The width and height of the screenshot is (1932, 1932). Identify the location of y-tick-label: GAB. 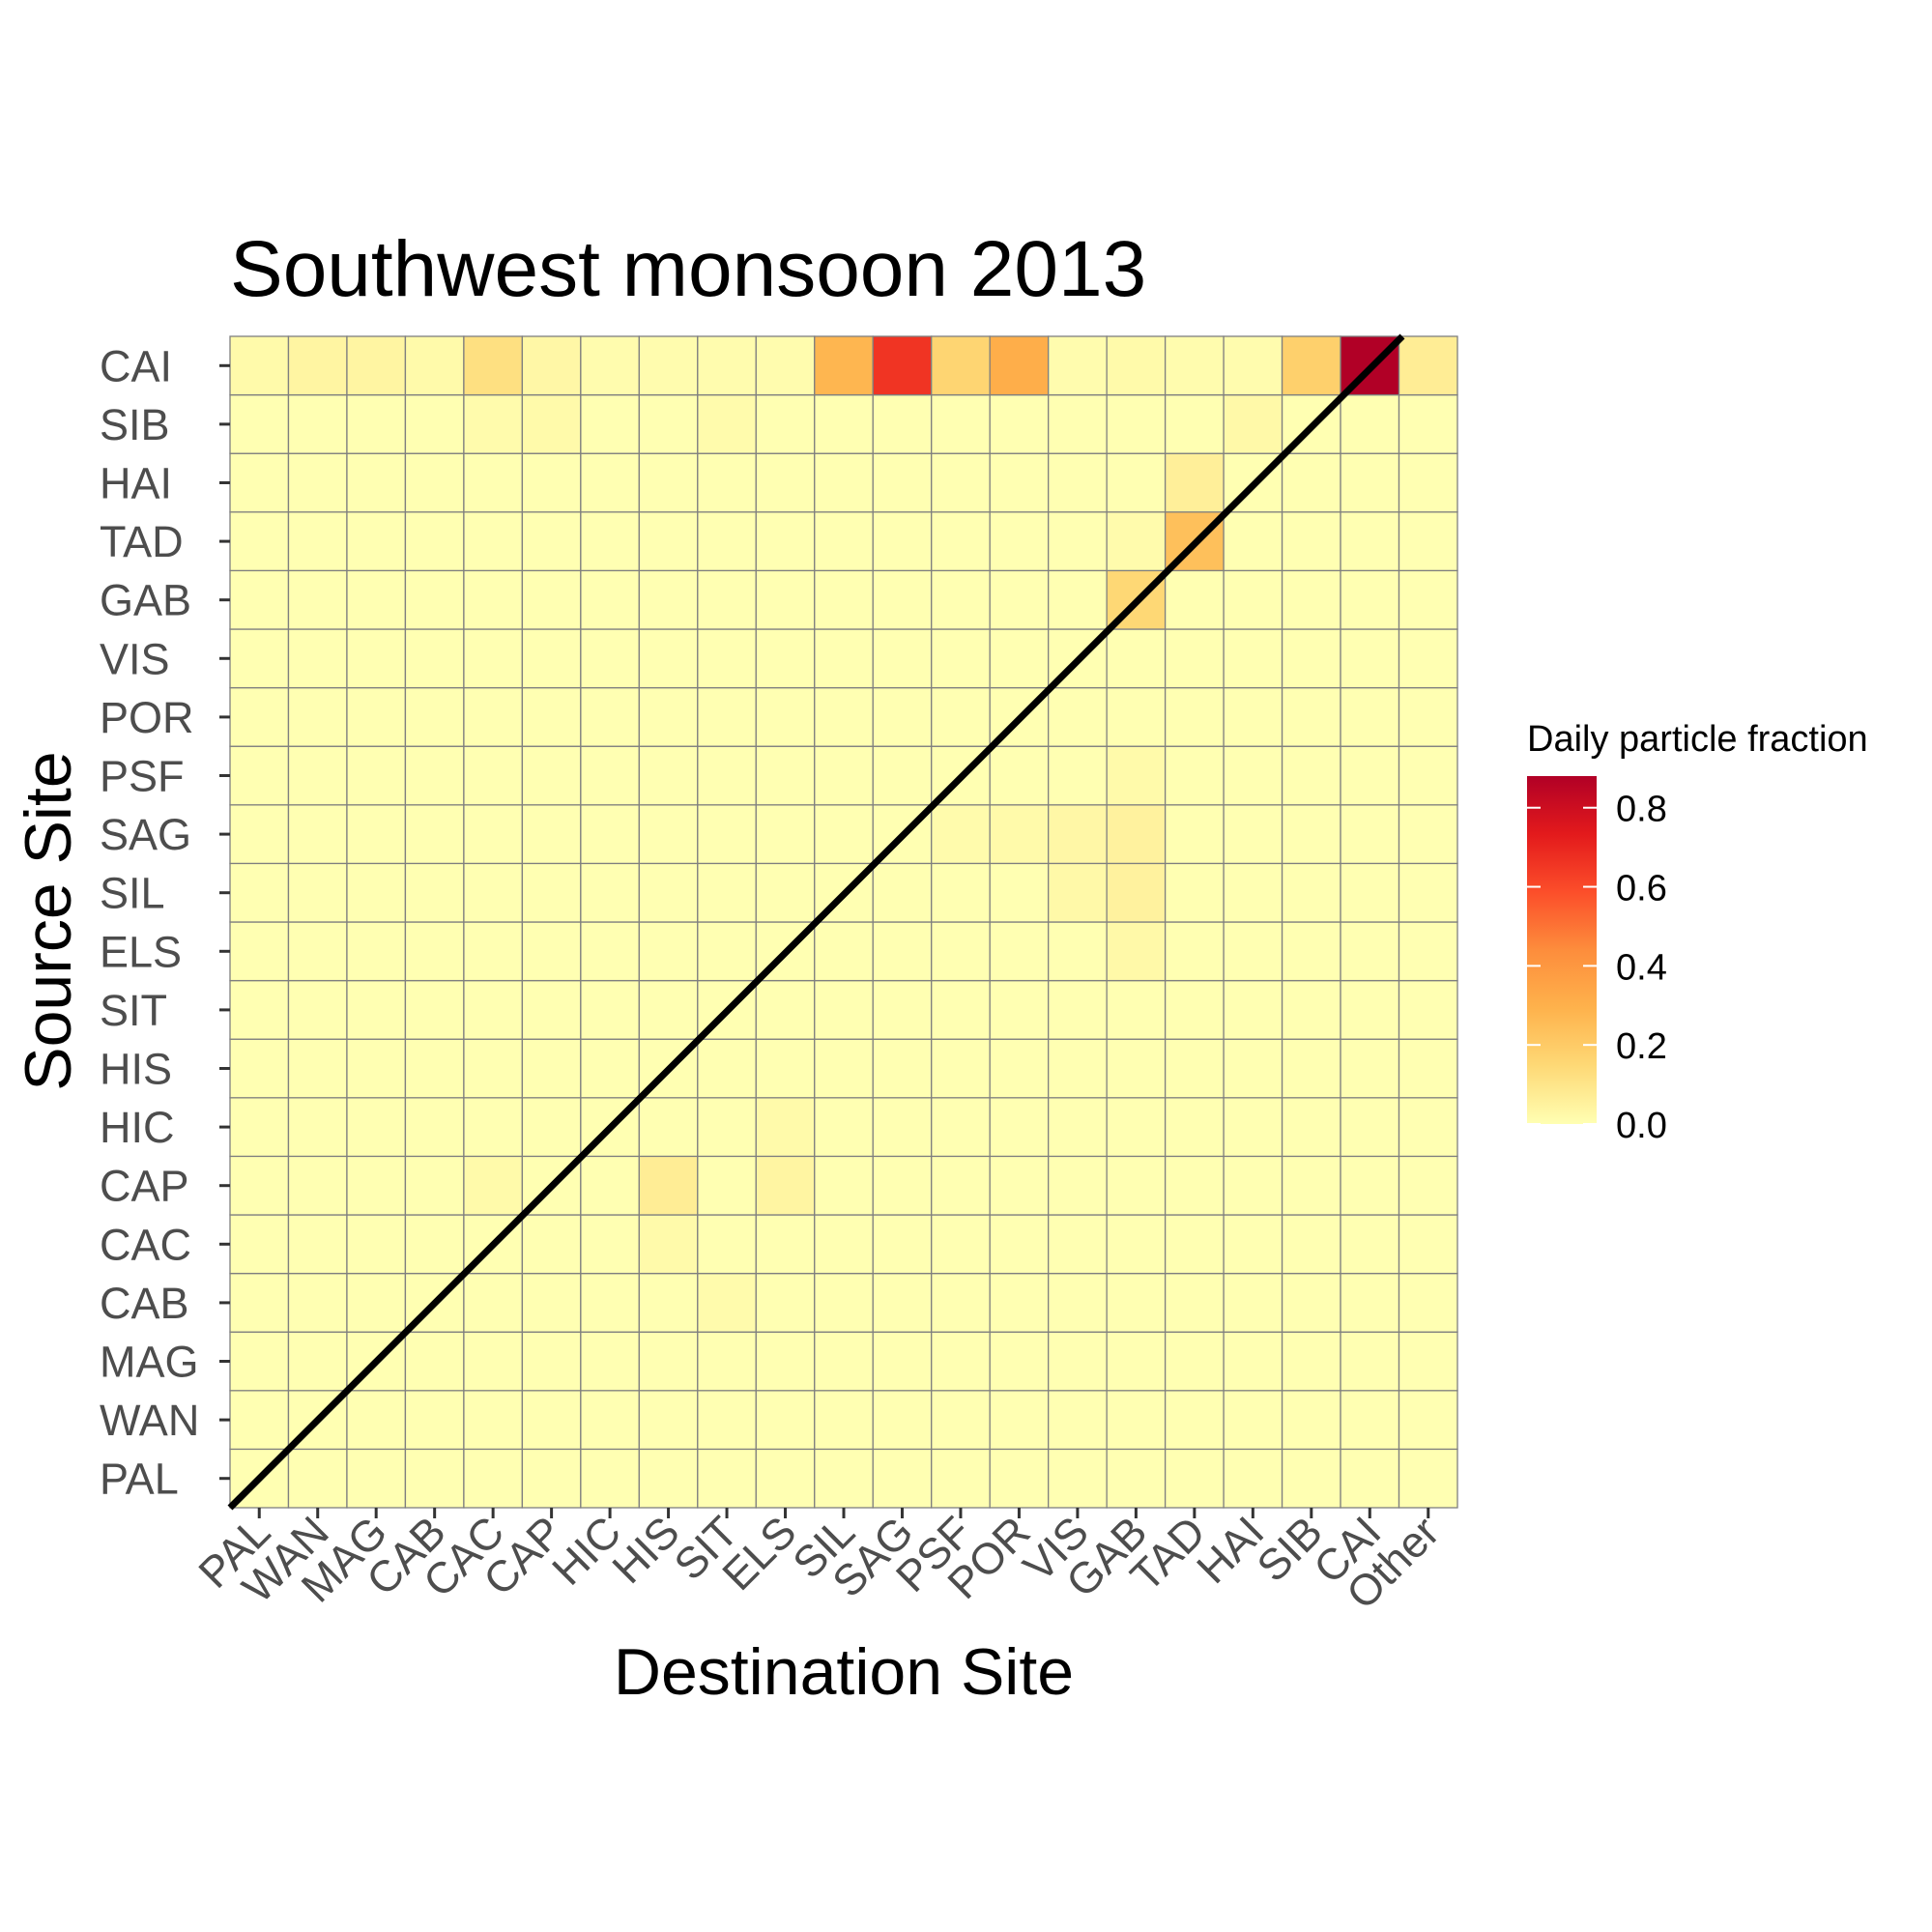
(145, 600).